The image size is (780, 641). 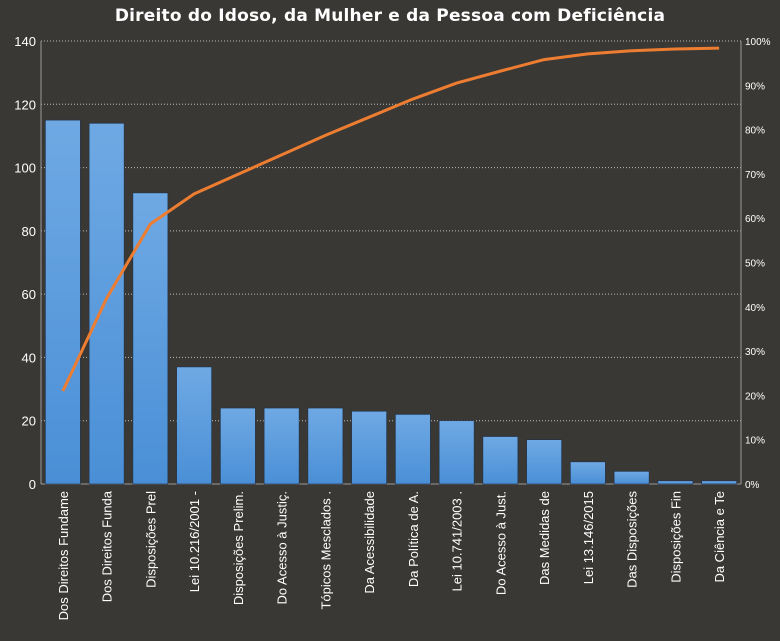 What do you see at coordinates (150, 539) in the screenshot?
I see `x-tick-label: Disposições Prel` at bounding box center [150, 539].